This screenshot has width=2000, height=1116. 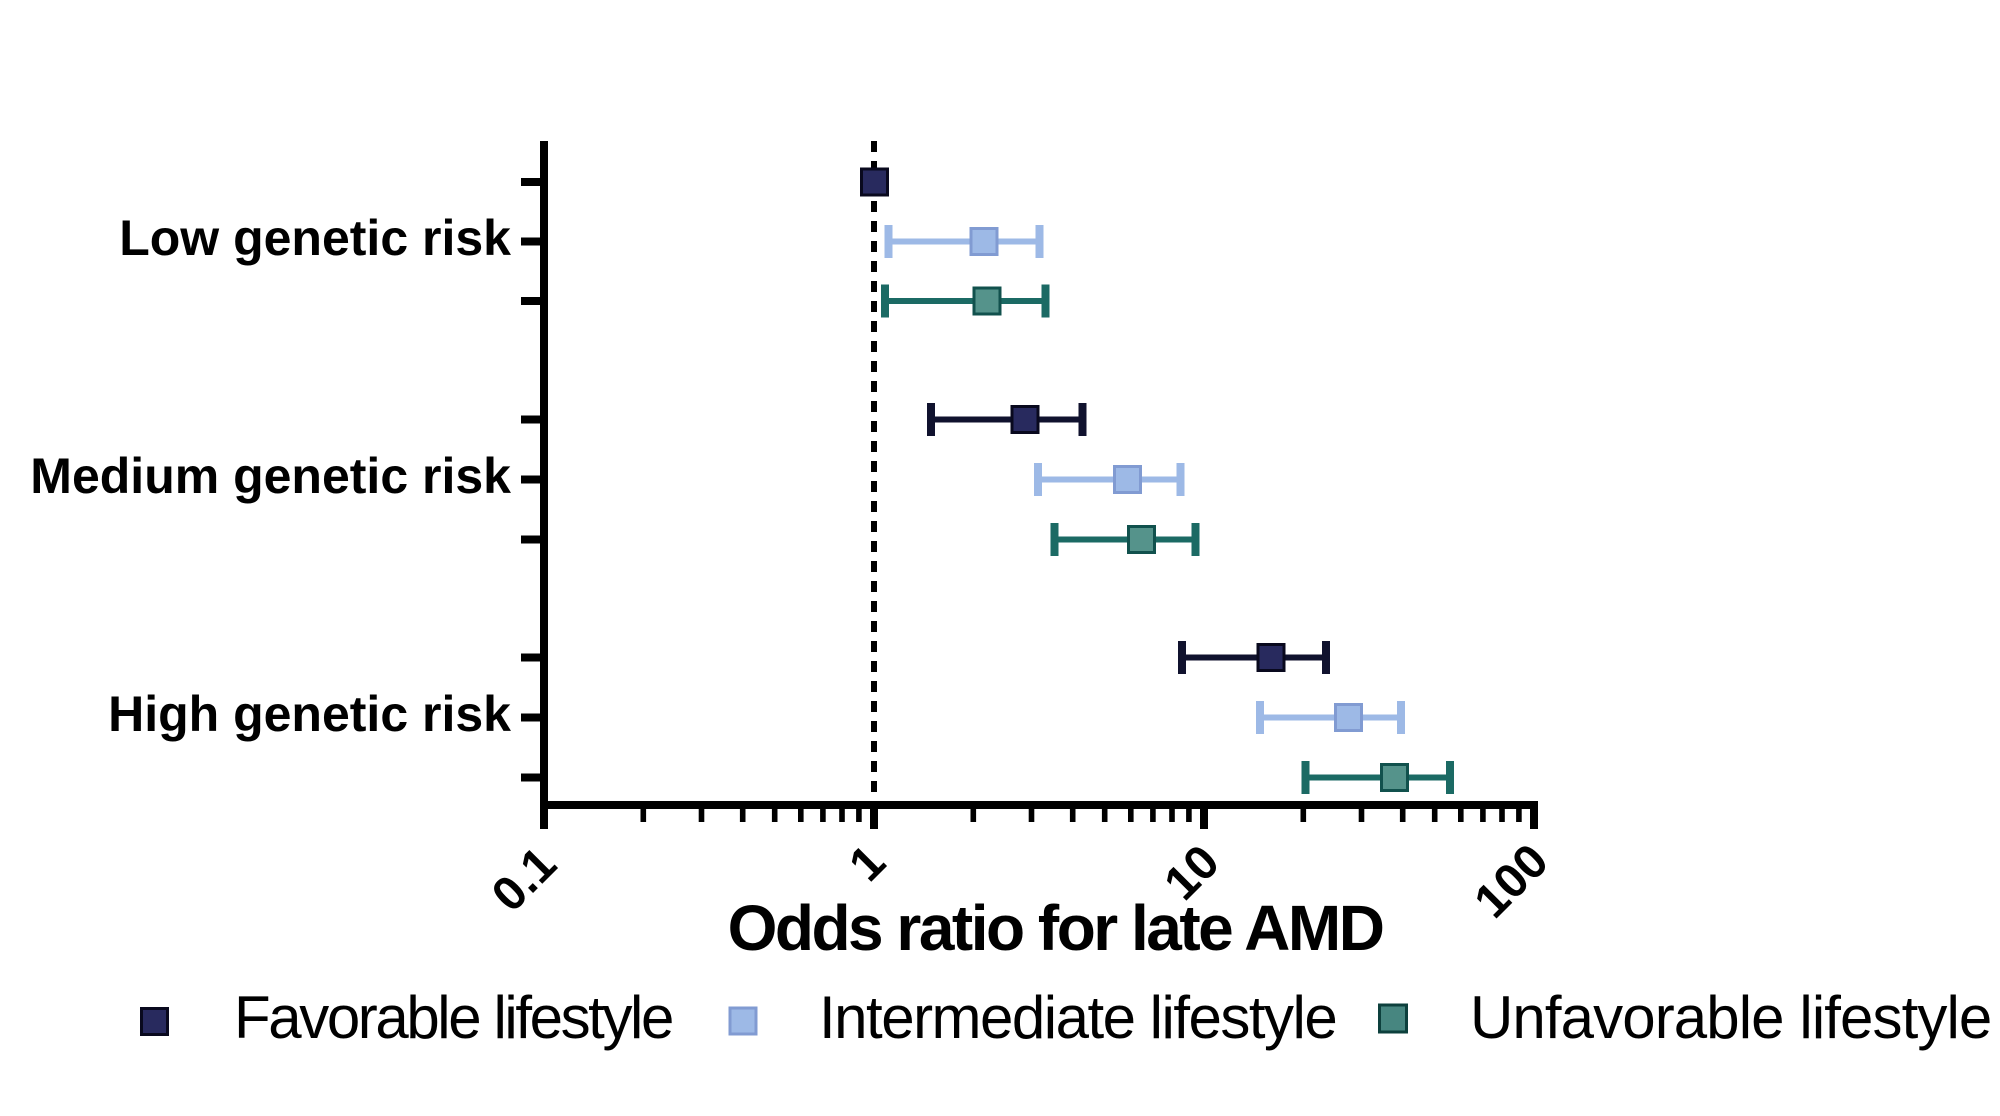 What do you see at coordinates (1077, 1017) in the screenshot?
I see `svg-text: Intermediate lifestyle` at bounding box center [1077, 1017].